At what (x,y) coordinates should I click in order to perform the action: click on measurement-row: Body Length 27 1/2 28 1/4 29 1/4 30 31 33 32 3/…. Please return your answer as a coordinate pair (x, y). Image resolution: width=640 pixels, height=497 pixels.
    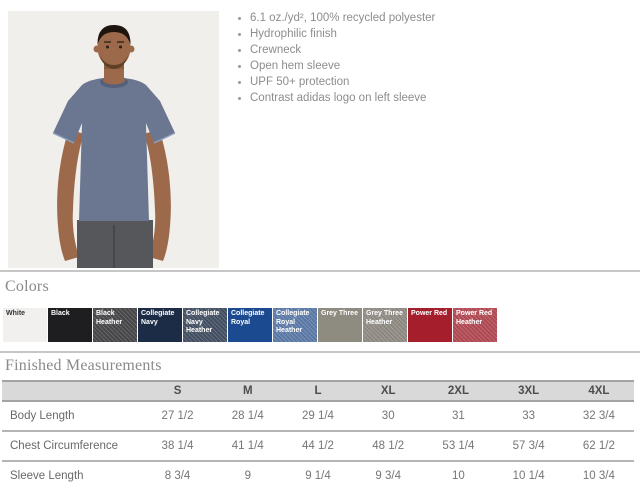
    Looking at the image, I should click on (318, 416).